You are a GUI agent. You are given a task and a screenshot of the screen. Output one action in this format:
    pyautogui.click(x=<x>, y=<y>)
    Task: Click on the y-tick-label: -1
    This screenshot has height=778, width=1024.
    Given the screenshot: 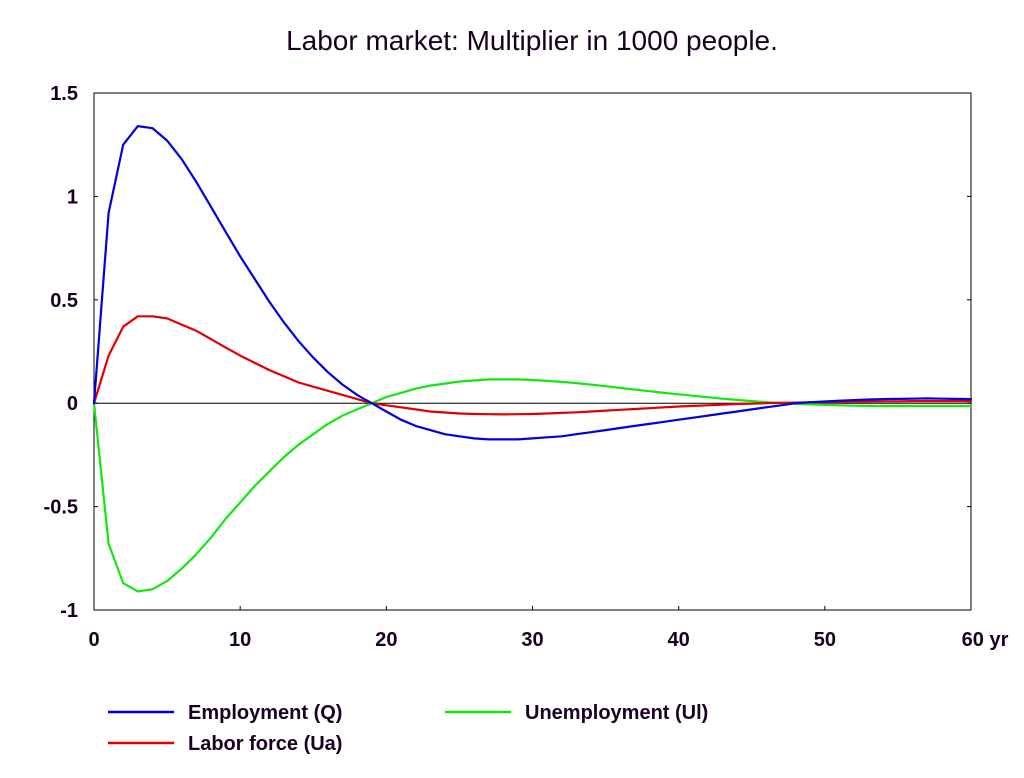 What is the action you would take?
    pyautogui.click(x=69, y=611)
    